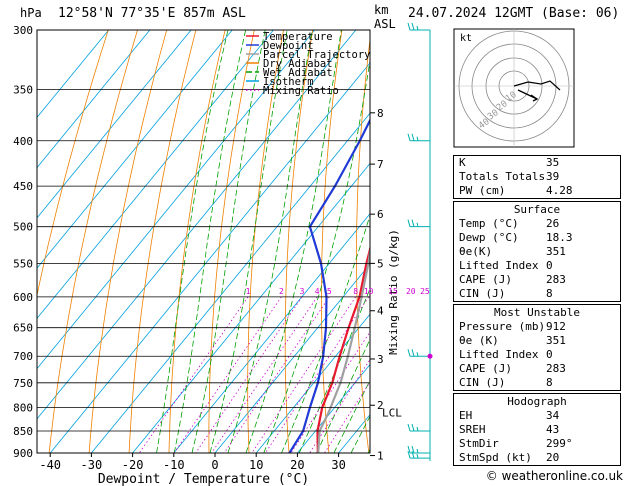 This screenshot has width=629, height=486. I want to click on km-tick-label: 1, so click(380, 456).